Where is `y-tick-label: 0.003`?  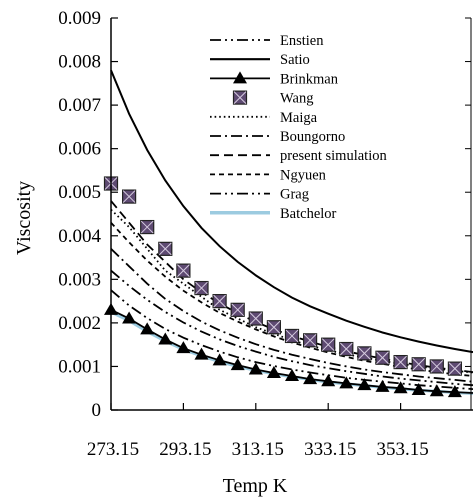 y-tick-label: 0.003 is located at coordinates (79, 279).